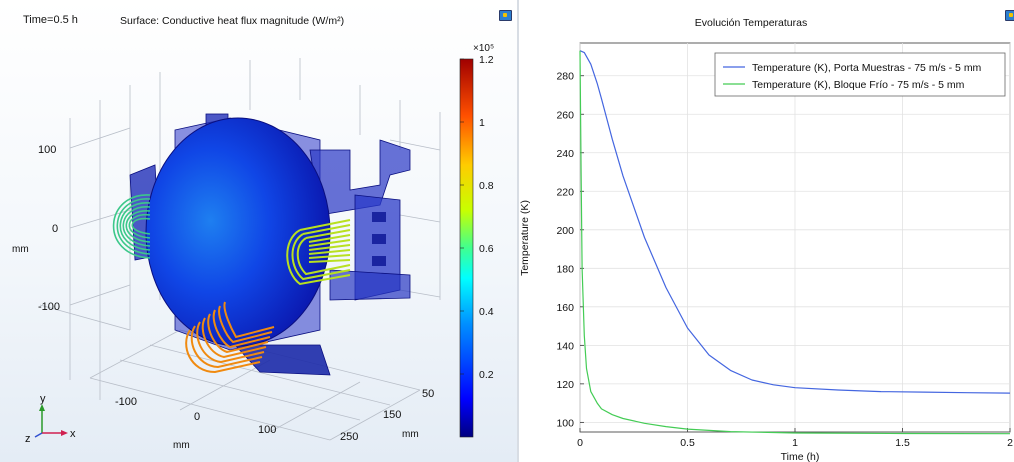 The width and height of the screenshot is (1014, 462). I want to click on z-tick-label: 50, so click(428, 394).